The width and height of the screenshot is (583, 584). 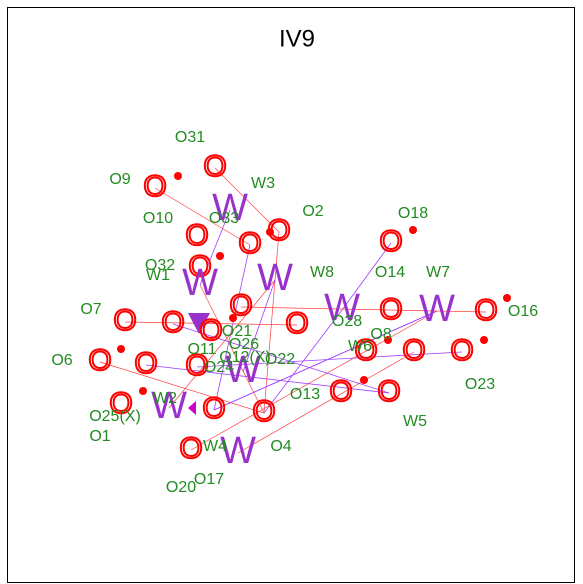 I want to click on node-label: O2, so click(x=312, y=211).